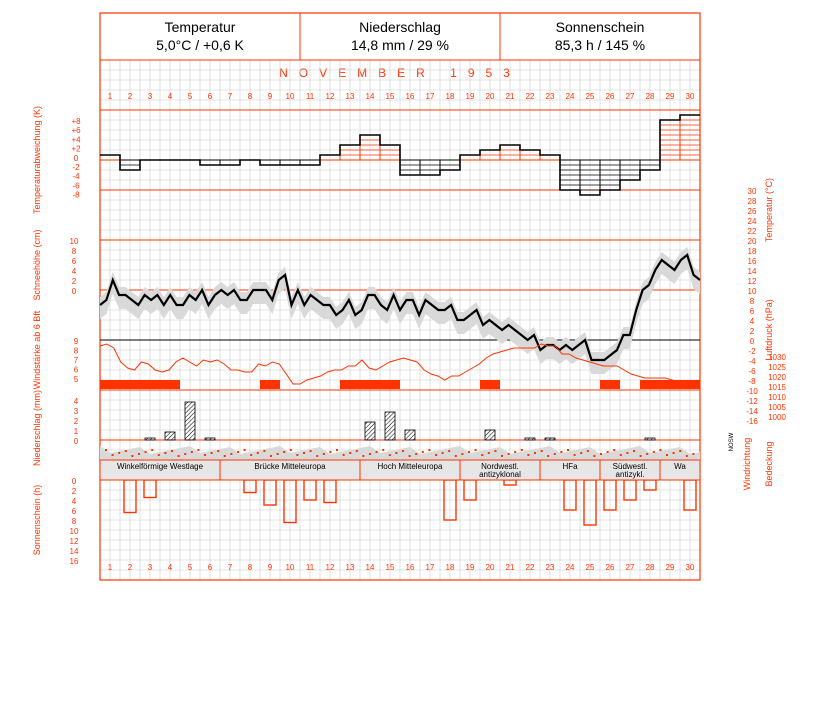 Image resolution: width=827 pixels, height=702 pixels. I want to click on day-label-bottom: 17, so click(430, 567).